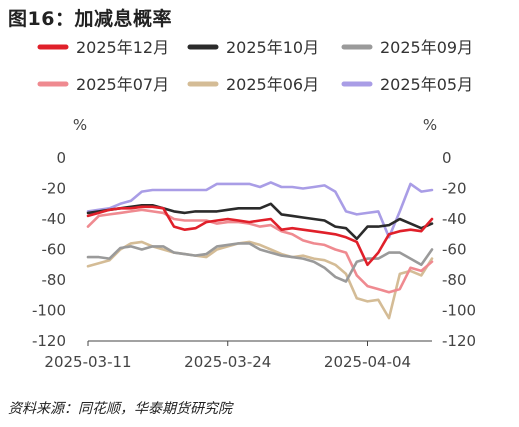 The height and width of the screenshot is (427, 519). I want to click on y-right-tick-label: -100, so click(459, 311).